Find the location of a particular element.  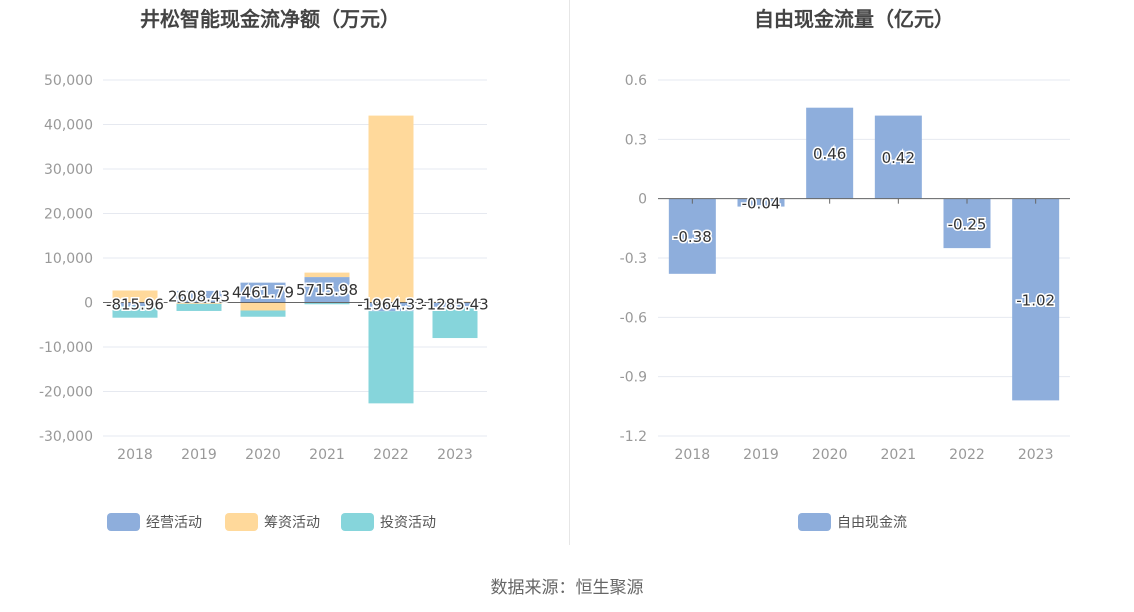

data-label: -0.25 is located at coordinates (967, 224).